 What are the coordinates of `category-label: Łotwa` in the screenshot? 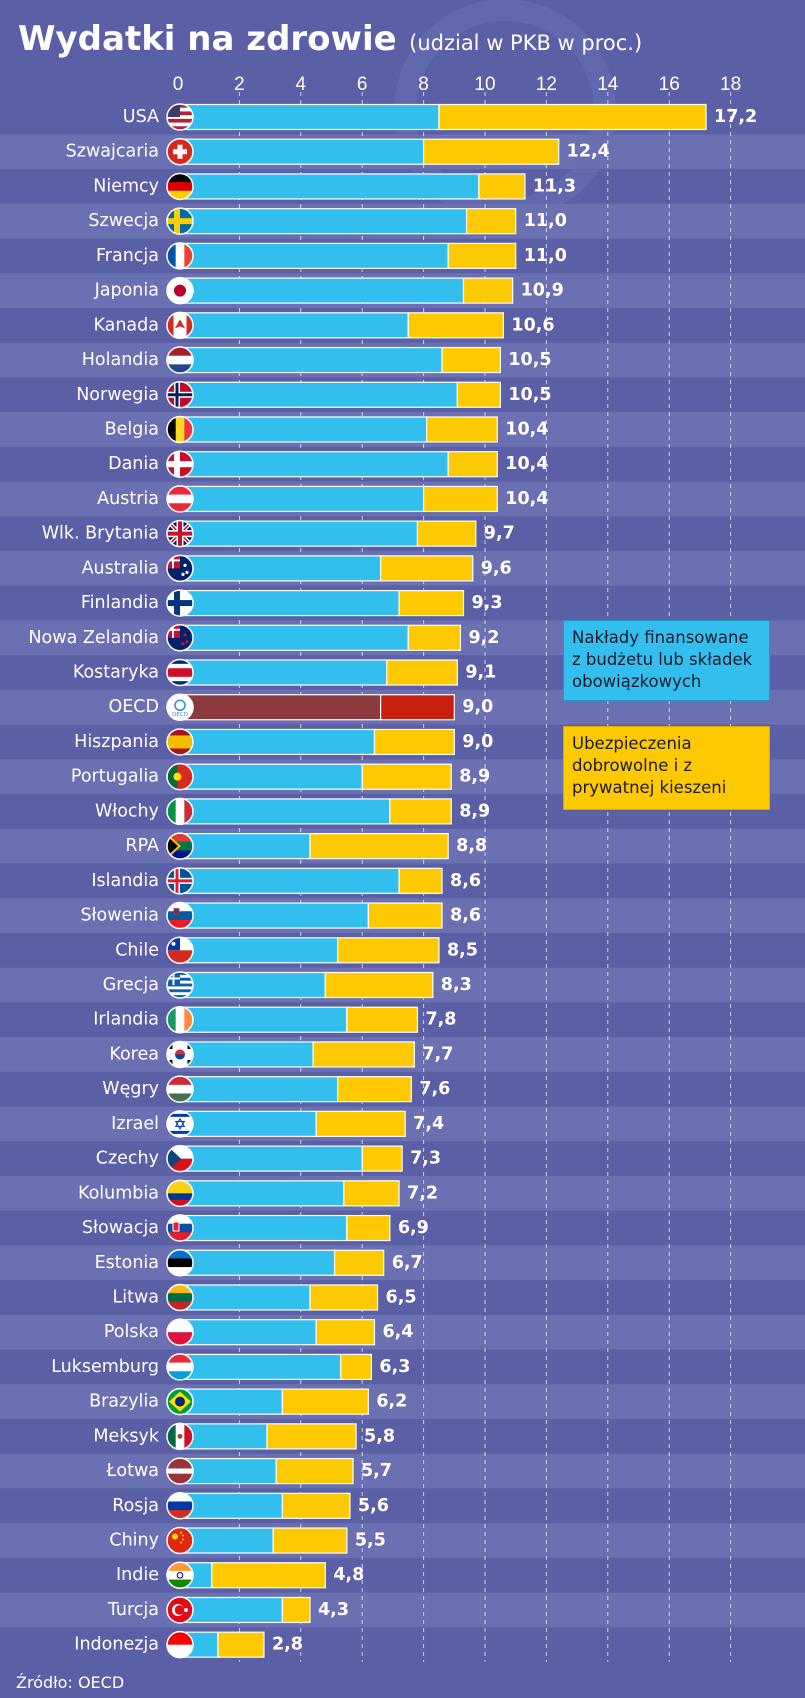 It's located at (132, 1471).